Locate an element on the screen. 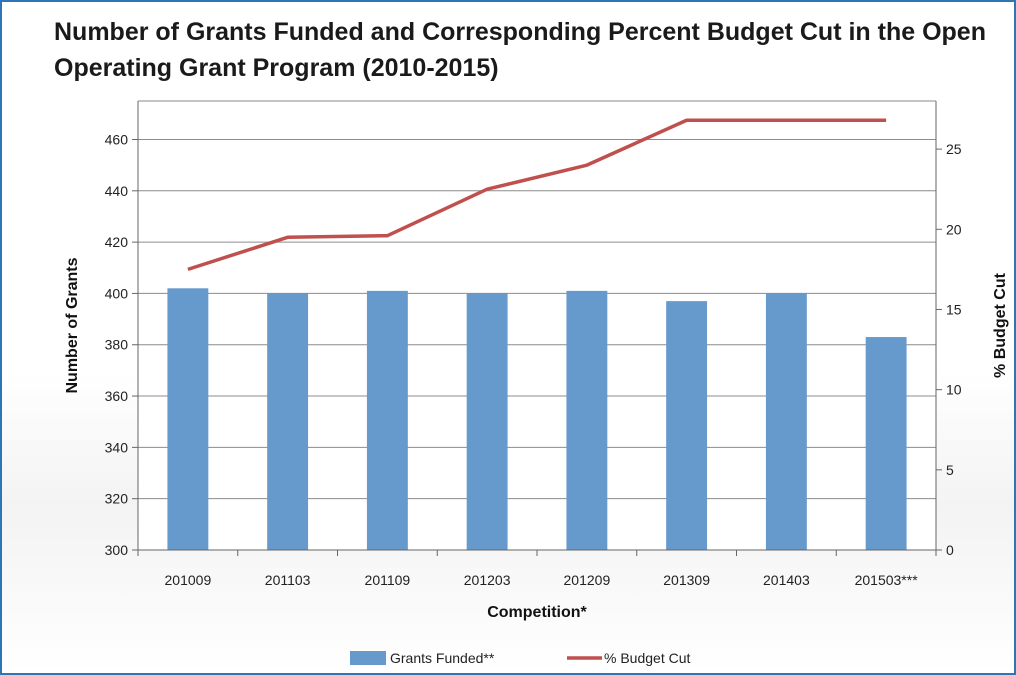  legend-label-budget-cut: % Budget Cut is located at coordinates (647, 658).